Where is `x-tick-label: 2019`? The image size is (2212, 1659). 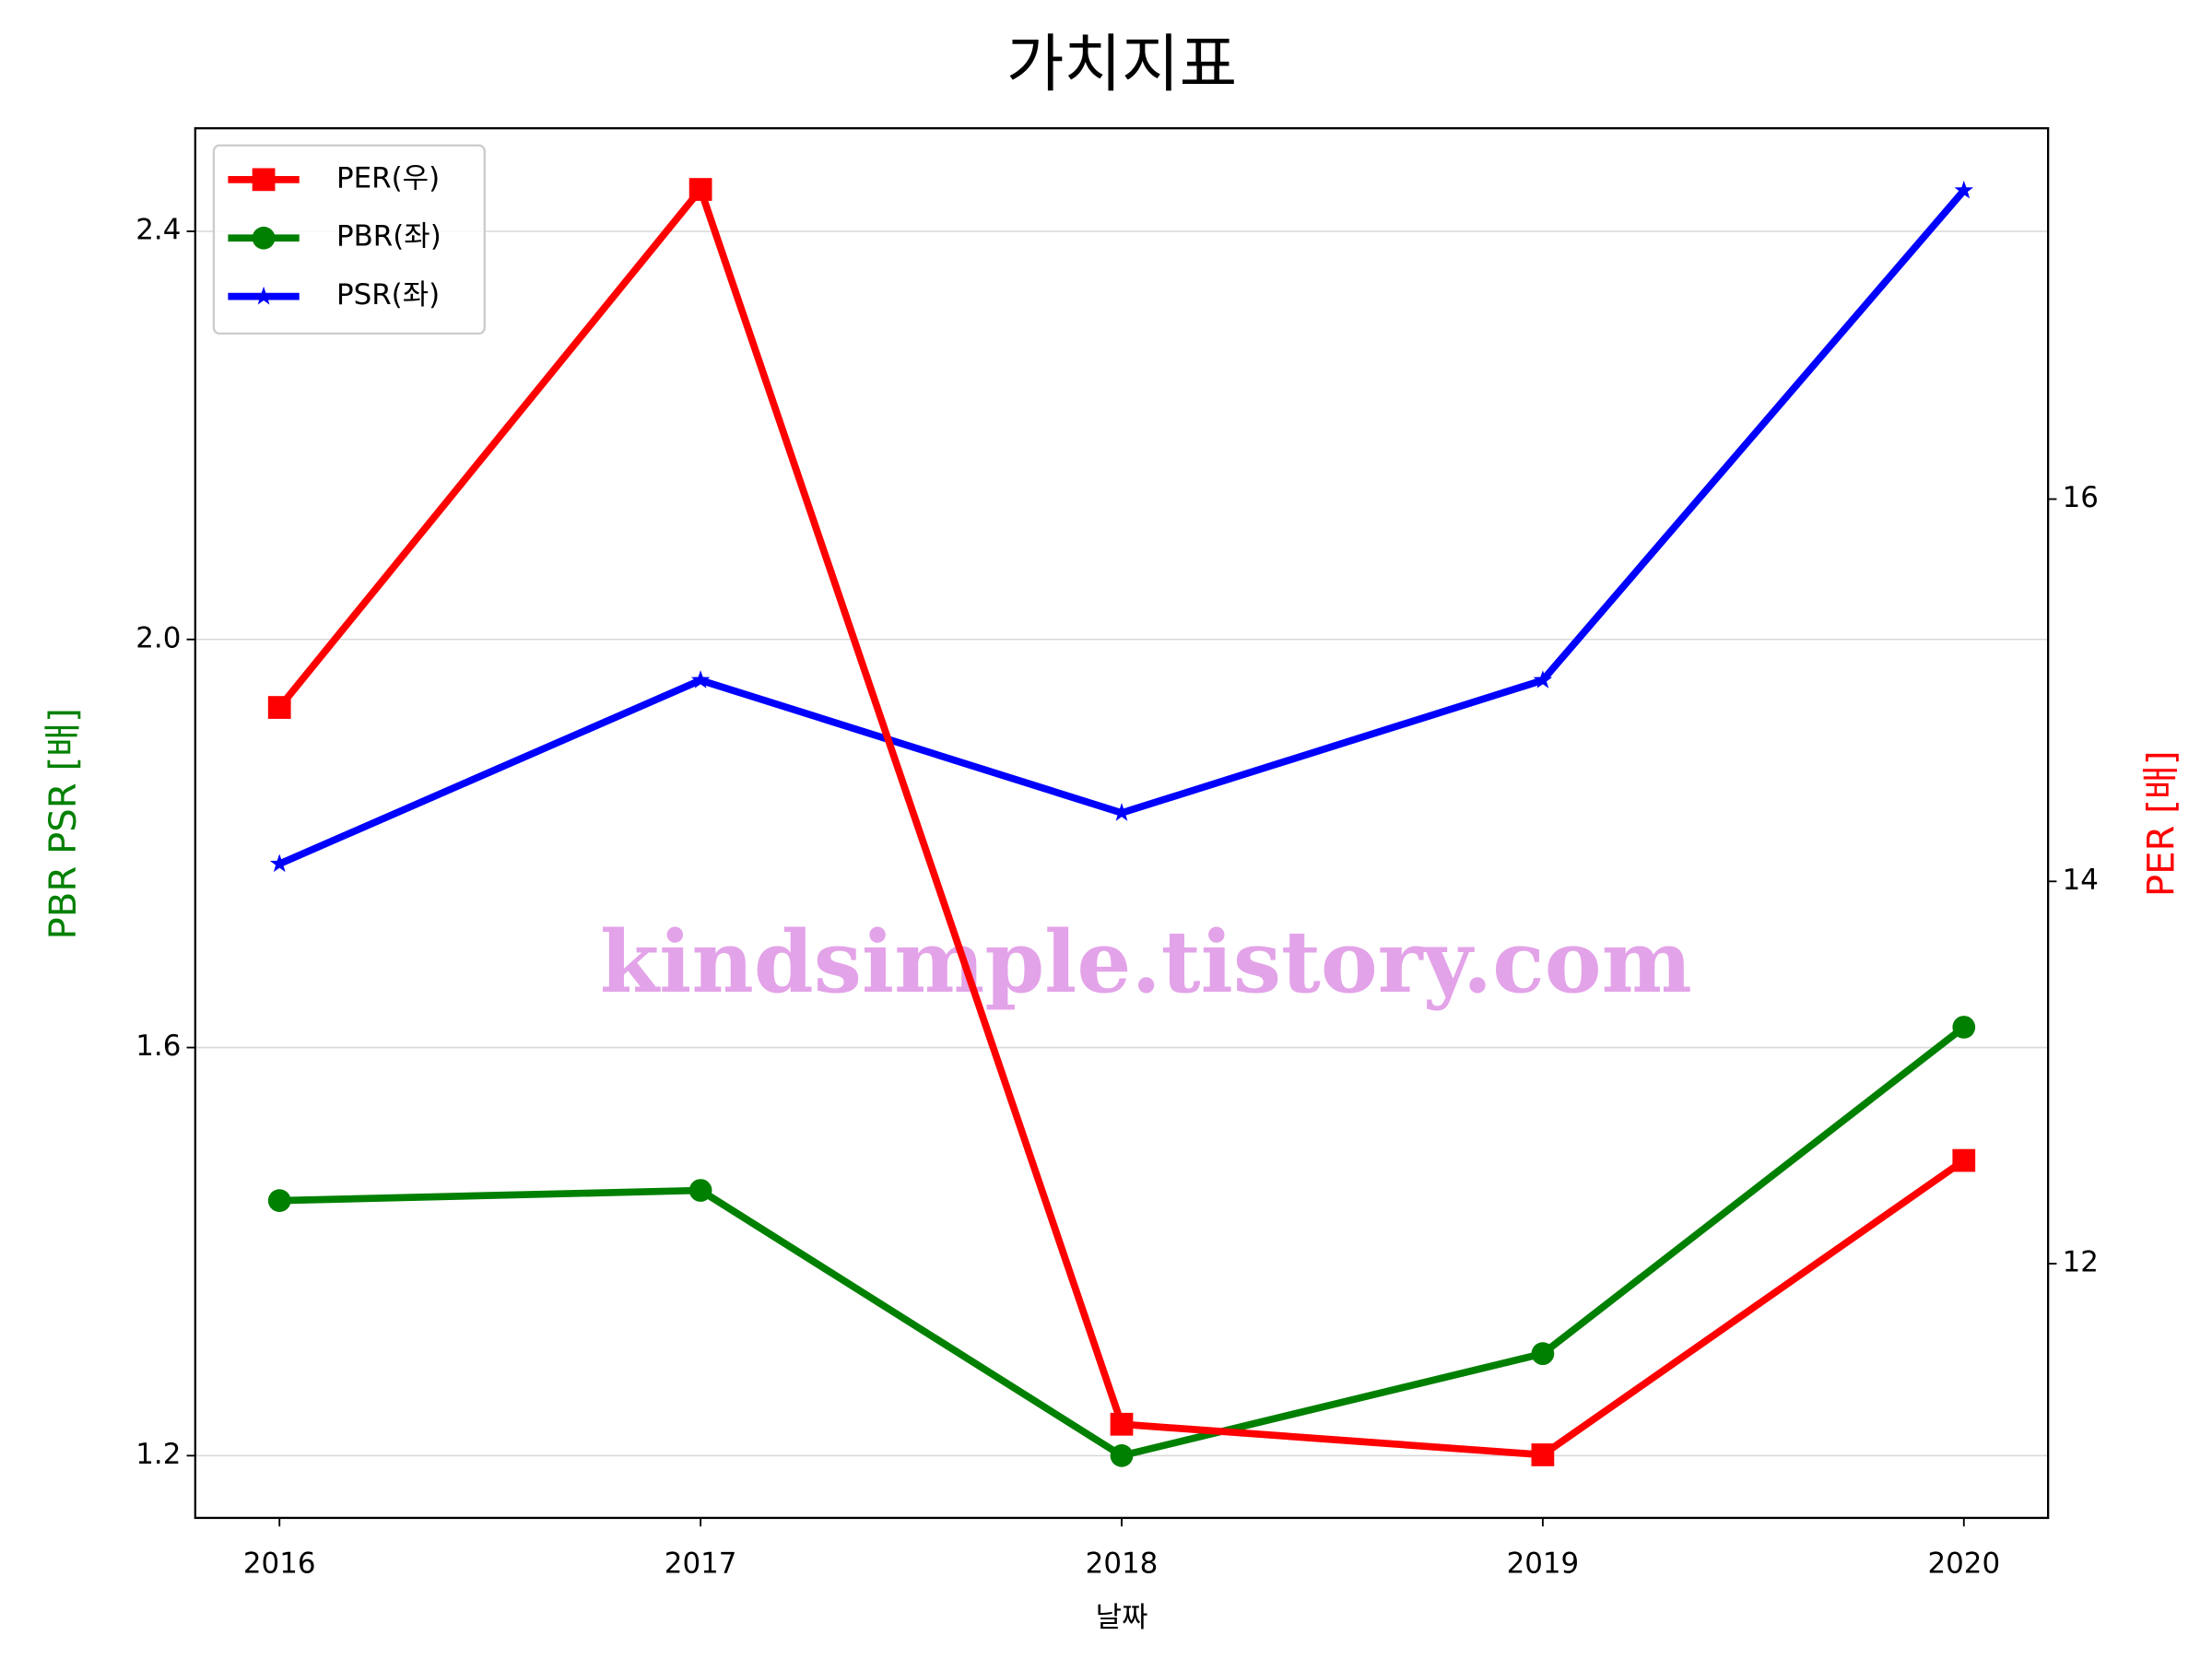
x-tick-label: 2019 is located at coordinates (1543, 1563).